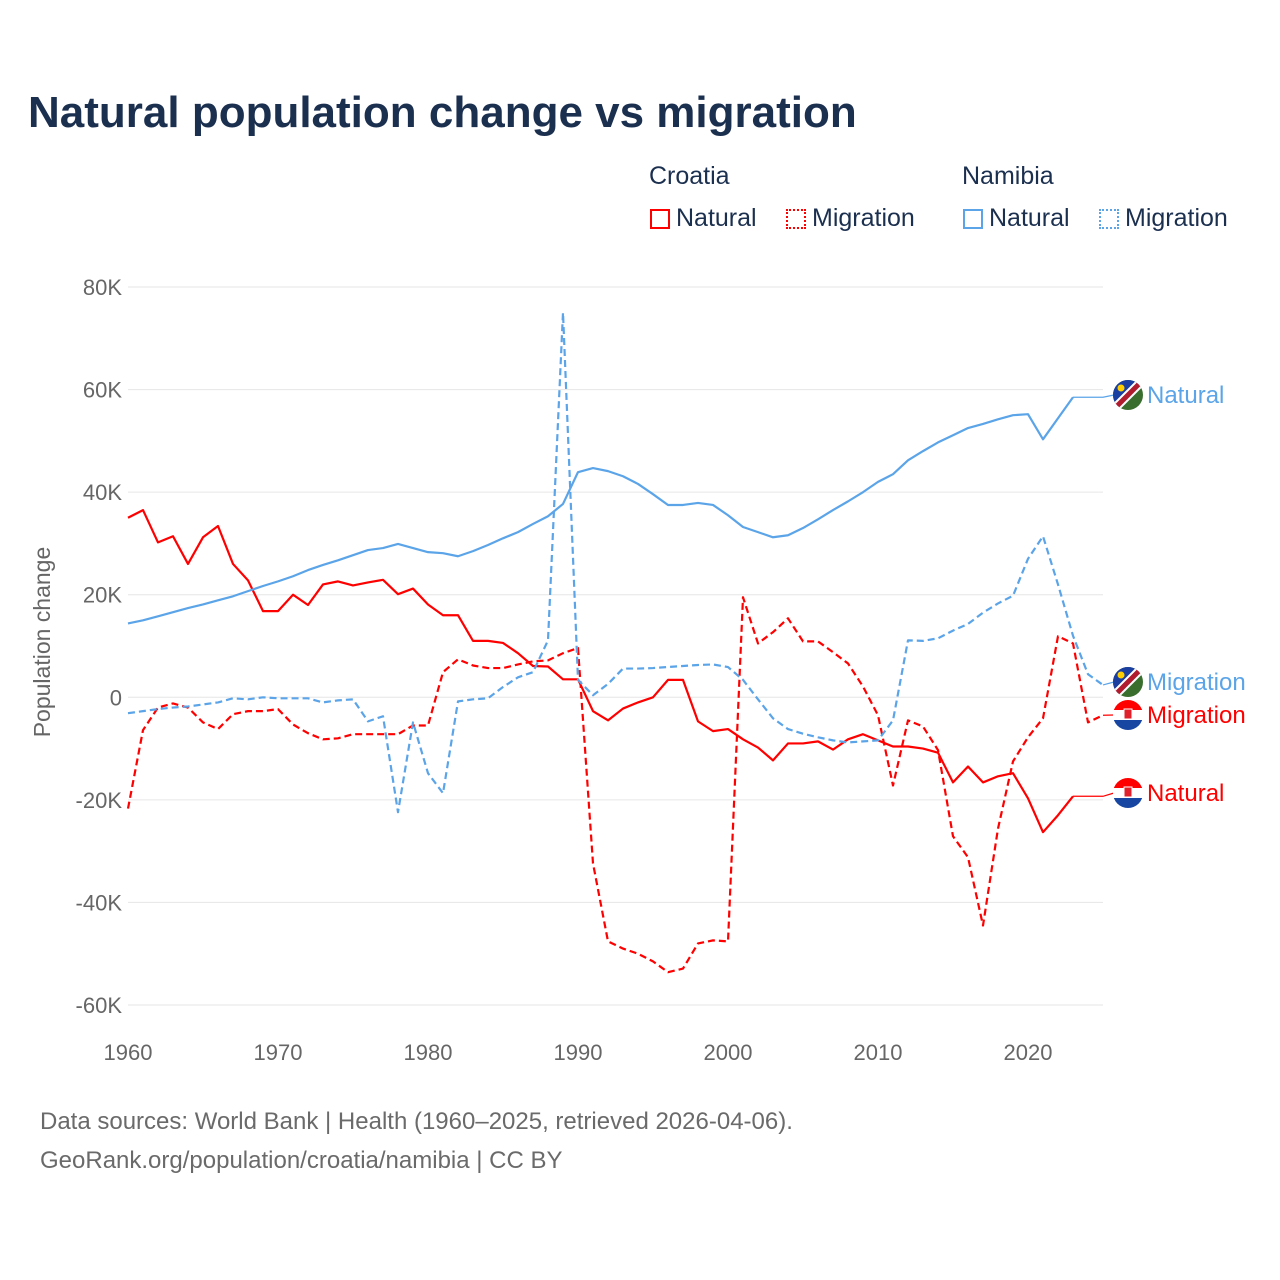 The image size is (1280, 1280). Describe the element at coordinates (442, 112) in the screenshot. I see `chart-title: Natural population change vs migration` at that location.